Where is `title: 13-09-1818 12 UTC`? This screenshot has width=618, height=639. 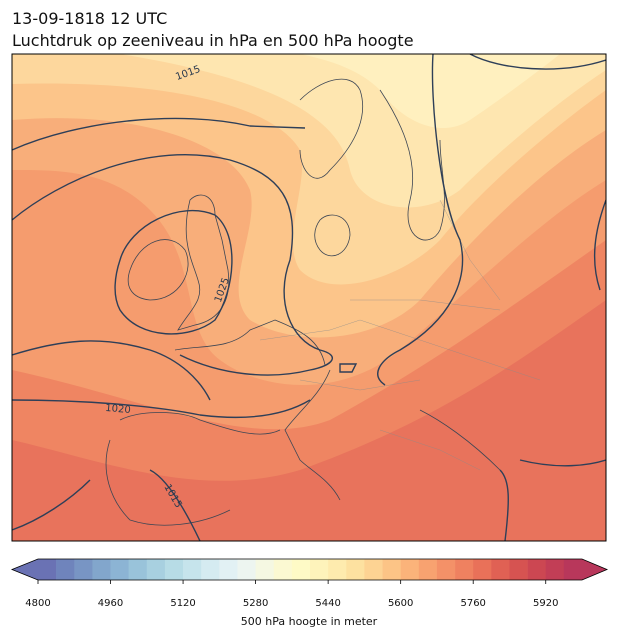
title: 13-09-1818 12 UTC is located at coordinates (89, 18).